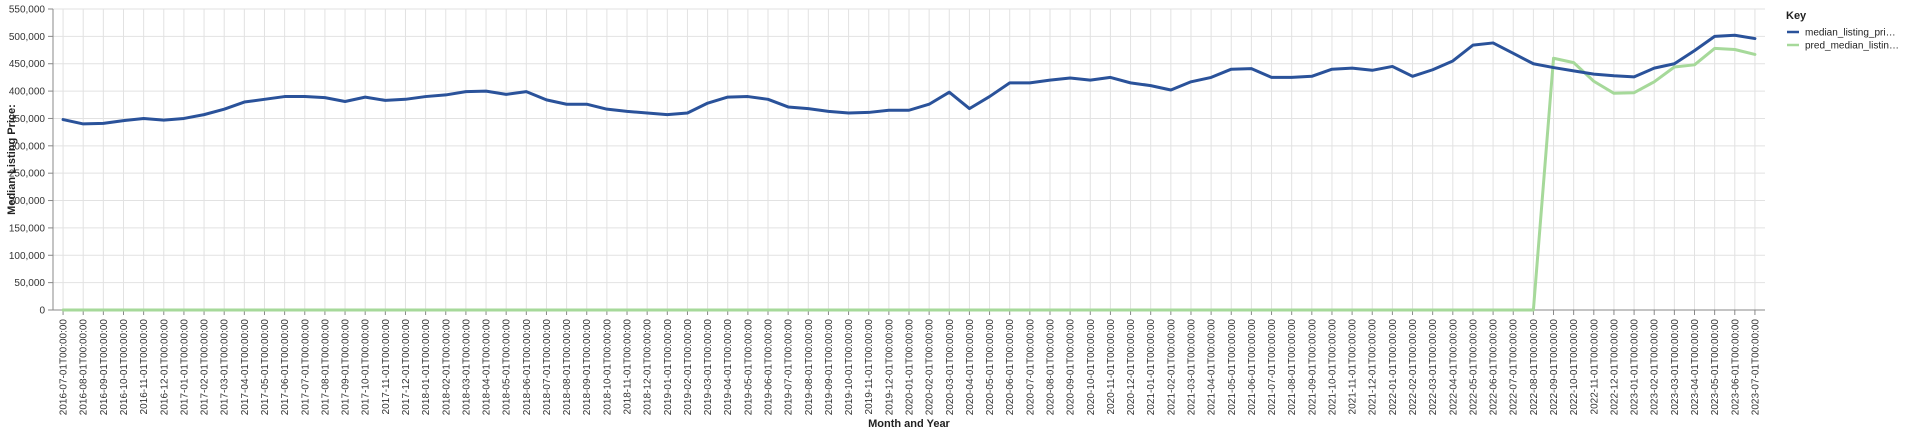  Describe the element at coordinates (27, 64) in the screenshot. I see `y-tick-label: 450,000` at that location.